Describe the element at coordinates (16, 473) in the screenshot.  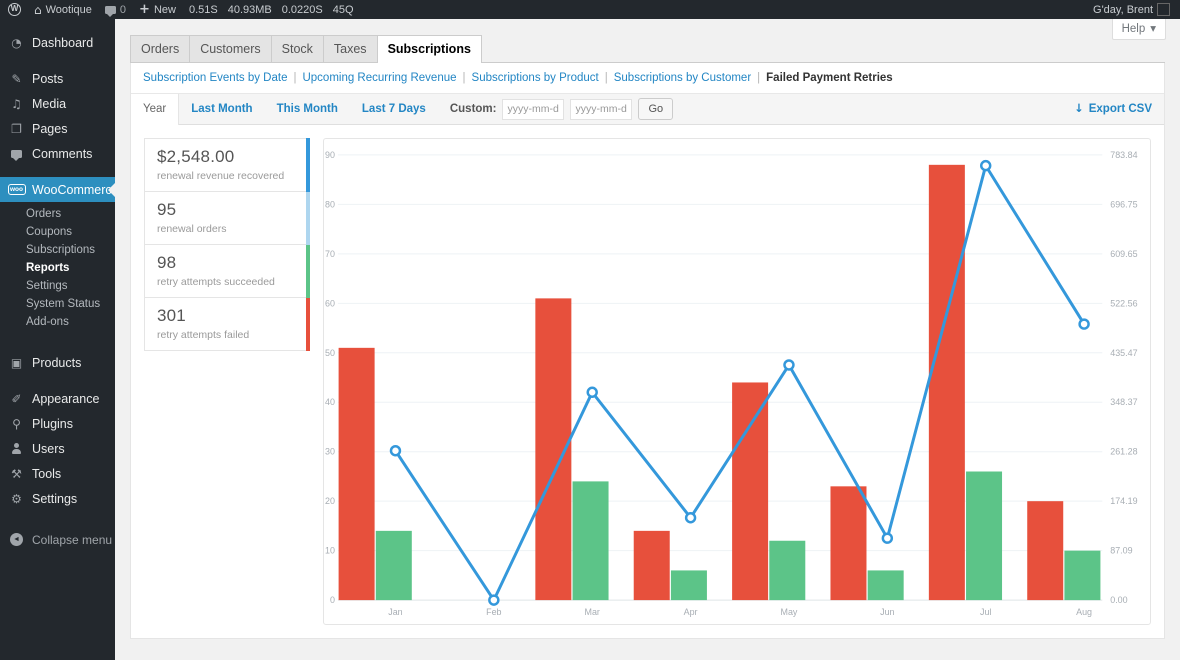
I see `tools-icon: ⚒` at that location.